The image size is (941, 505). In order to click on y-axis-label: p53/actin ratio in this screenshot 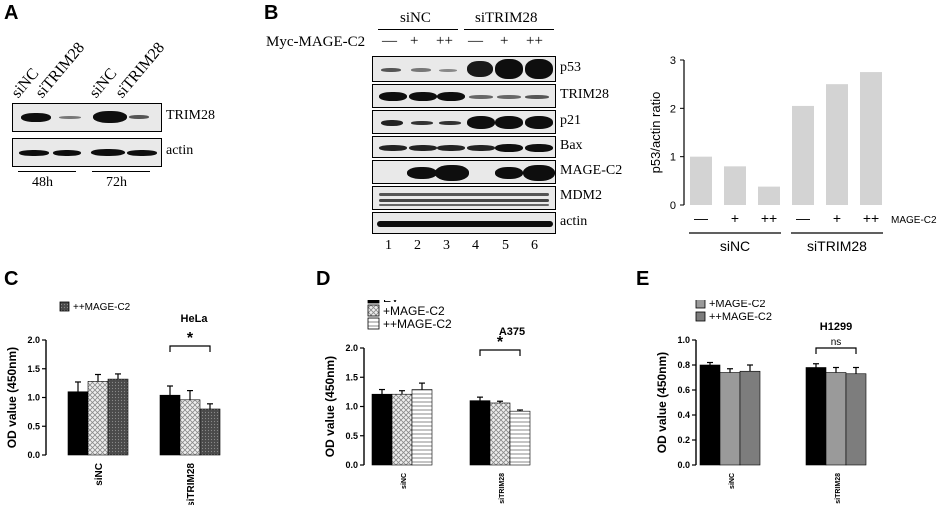, I will do `click(655, 133)`.